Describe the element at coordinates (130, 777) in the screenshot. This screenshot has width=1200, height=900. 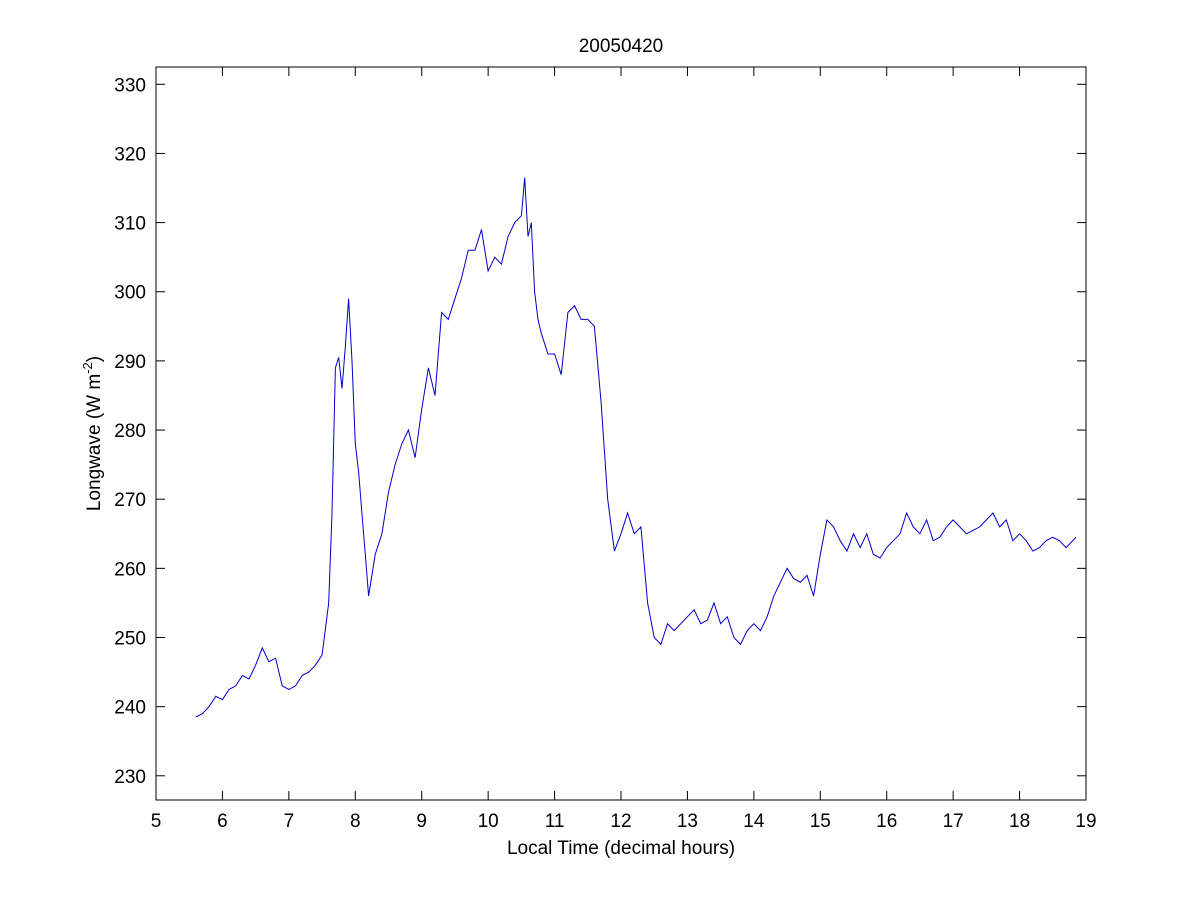
I see `y-tick-label: 230` at that location.